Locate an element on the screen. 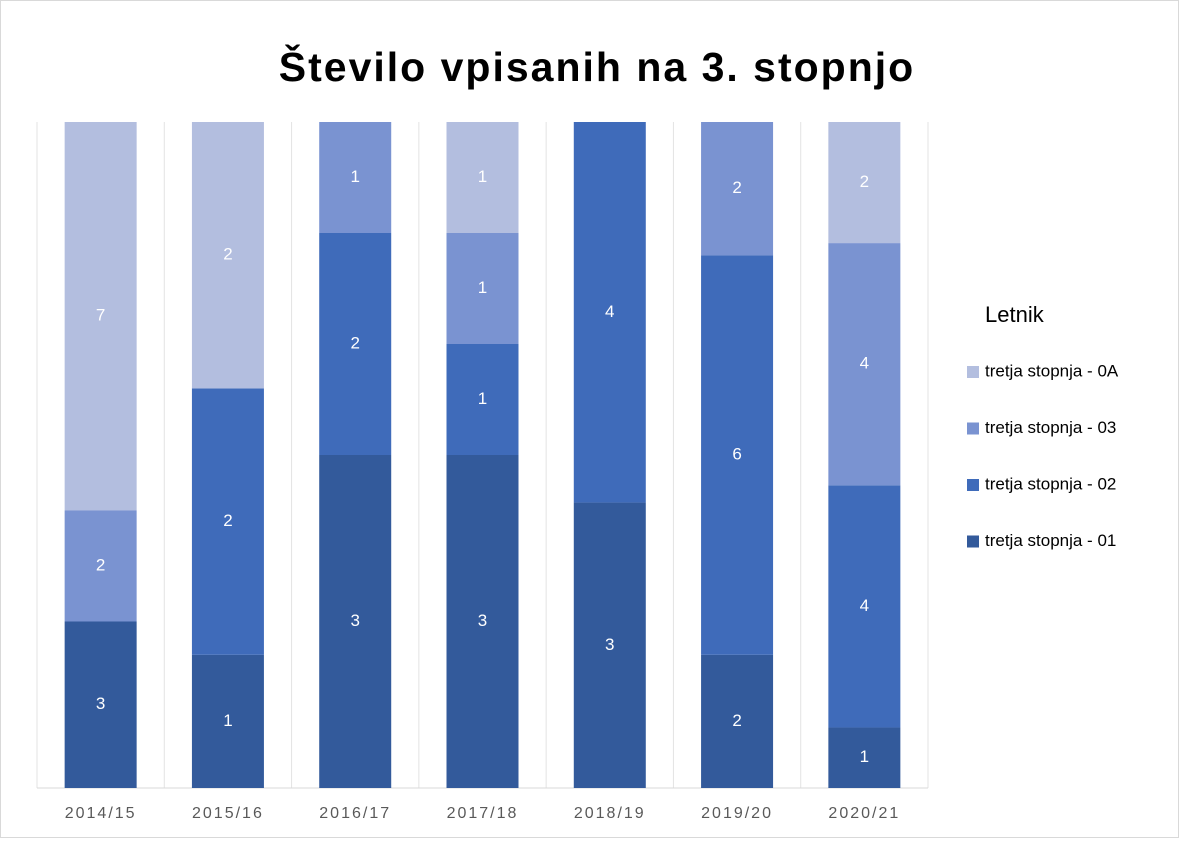  data-label: 6 is located at coordinates (736, 453).